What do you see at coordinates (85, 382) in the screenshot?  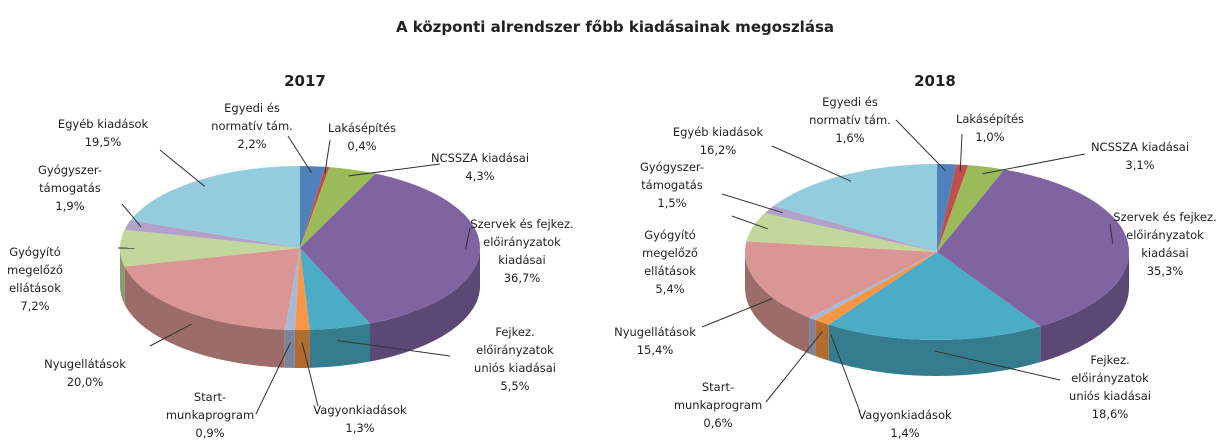 I see `value-label: 20,0%` at bounding box center [85, 382].